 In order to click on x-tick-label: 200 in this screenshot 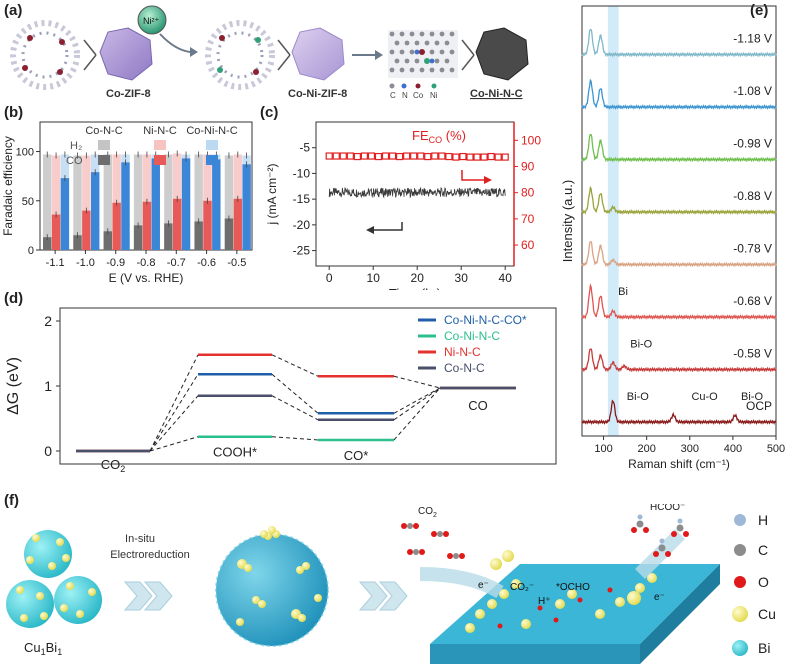, I will do `click(646, 449)`.